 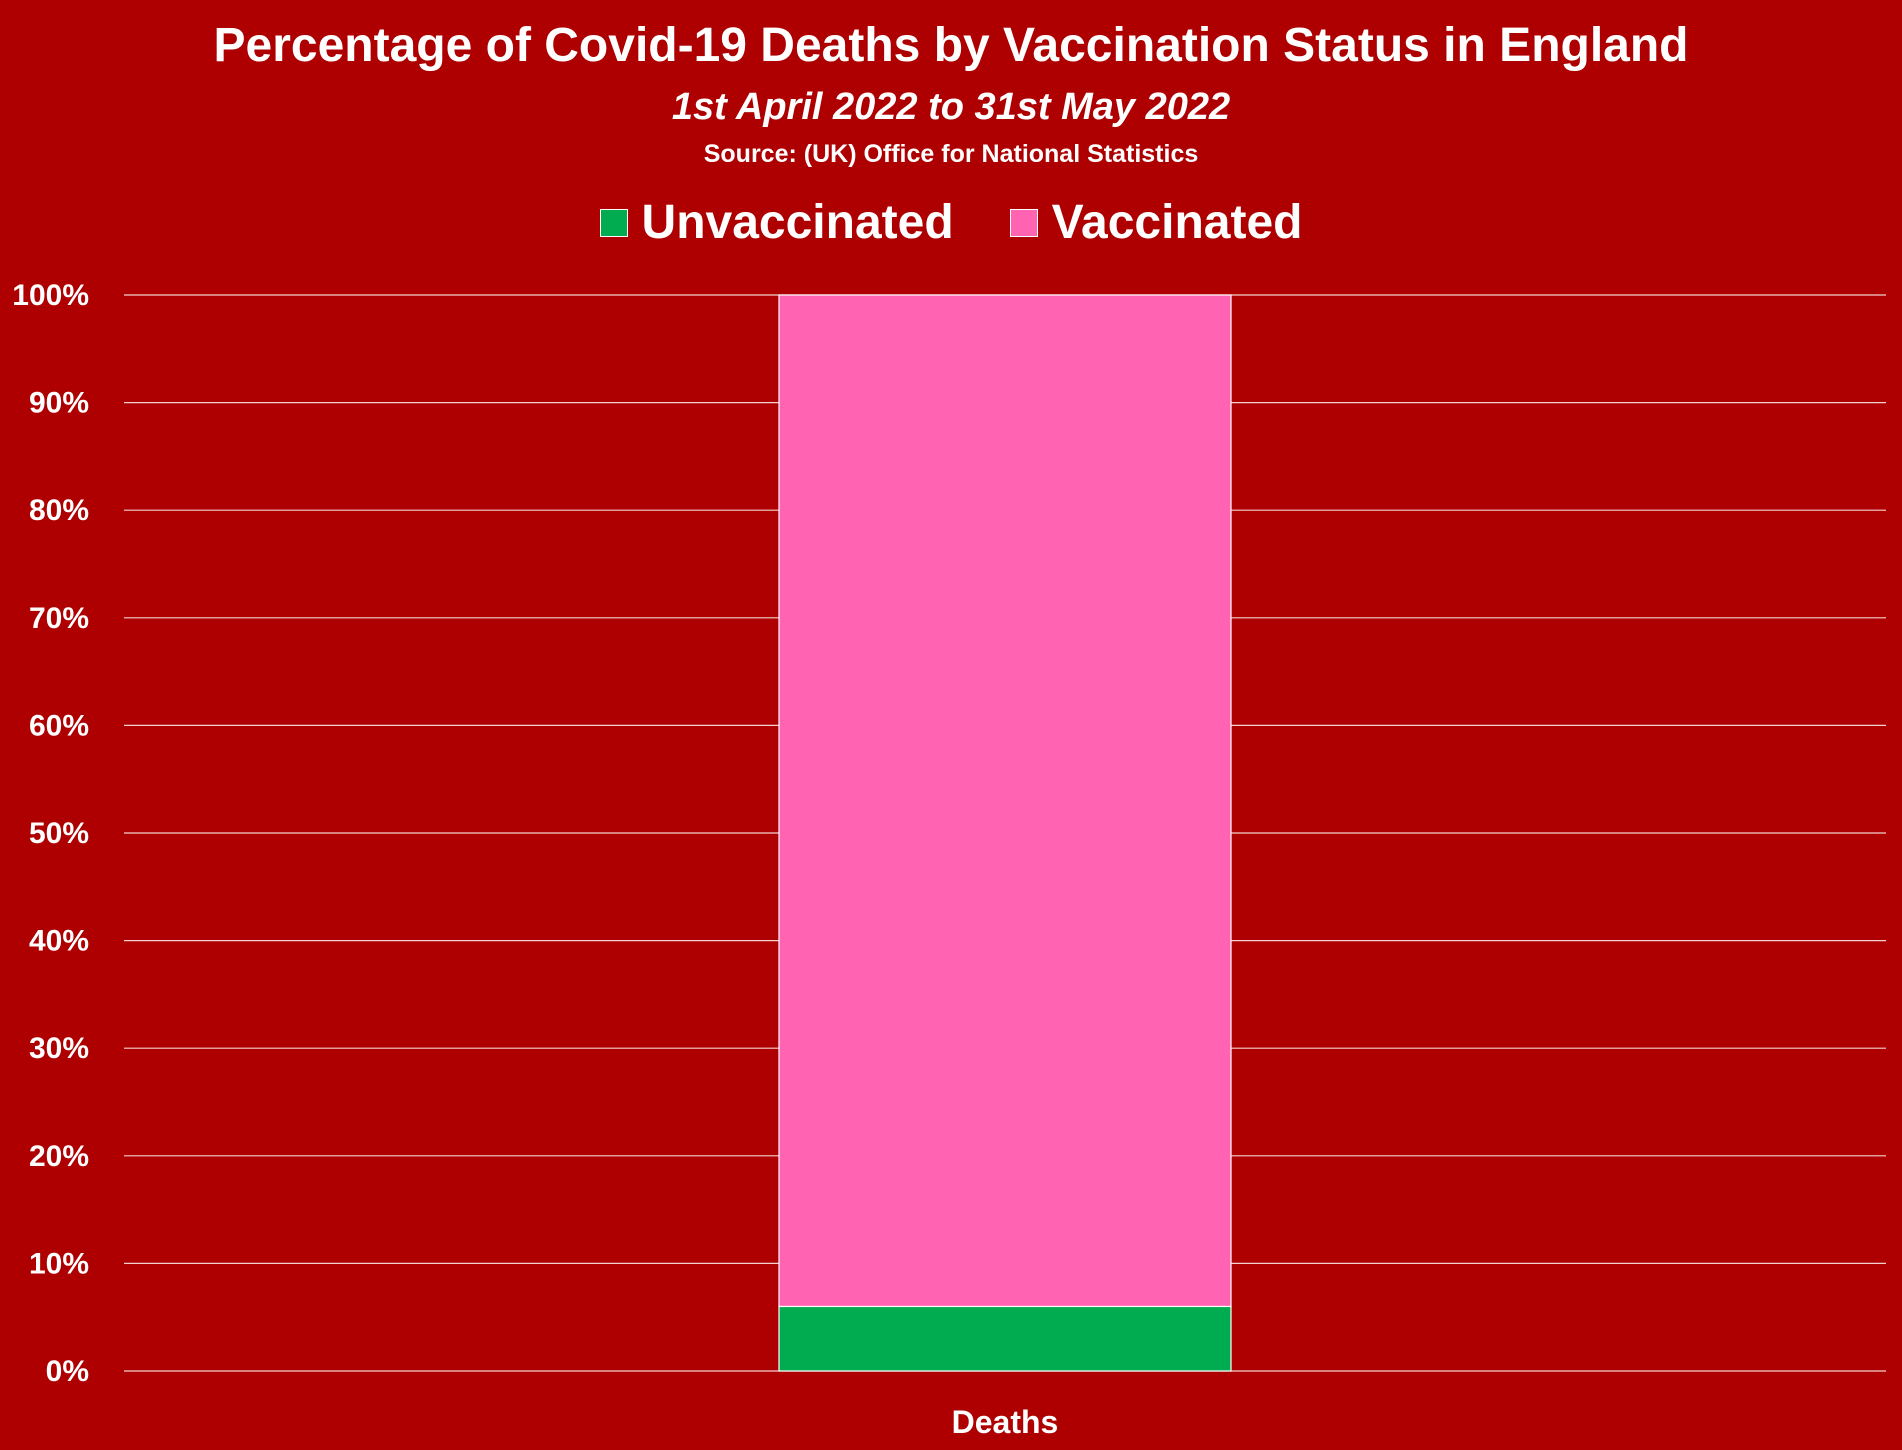 What do you see at coordinates (59, 510) in the screenshot?
I see `y-tick-label: 80%` at bounding box center [59, 510].